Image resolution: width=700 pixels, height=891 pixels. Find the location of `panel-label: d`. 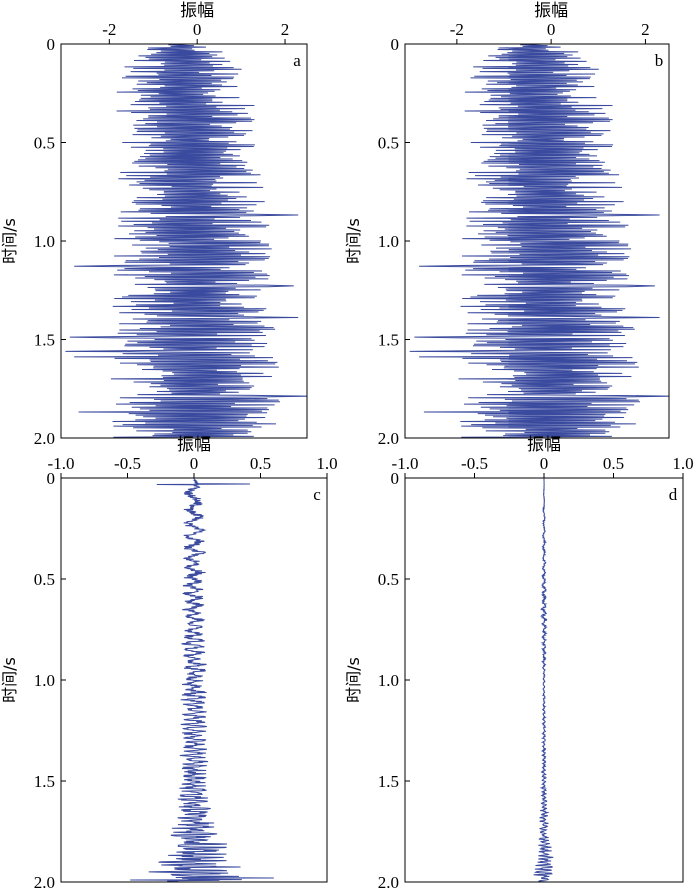

panel-label: d is located at coordinates (673, 494).